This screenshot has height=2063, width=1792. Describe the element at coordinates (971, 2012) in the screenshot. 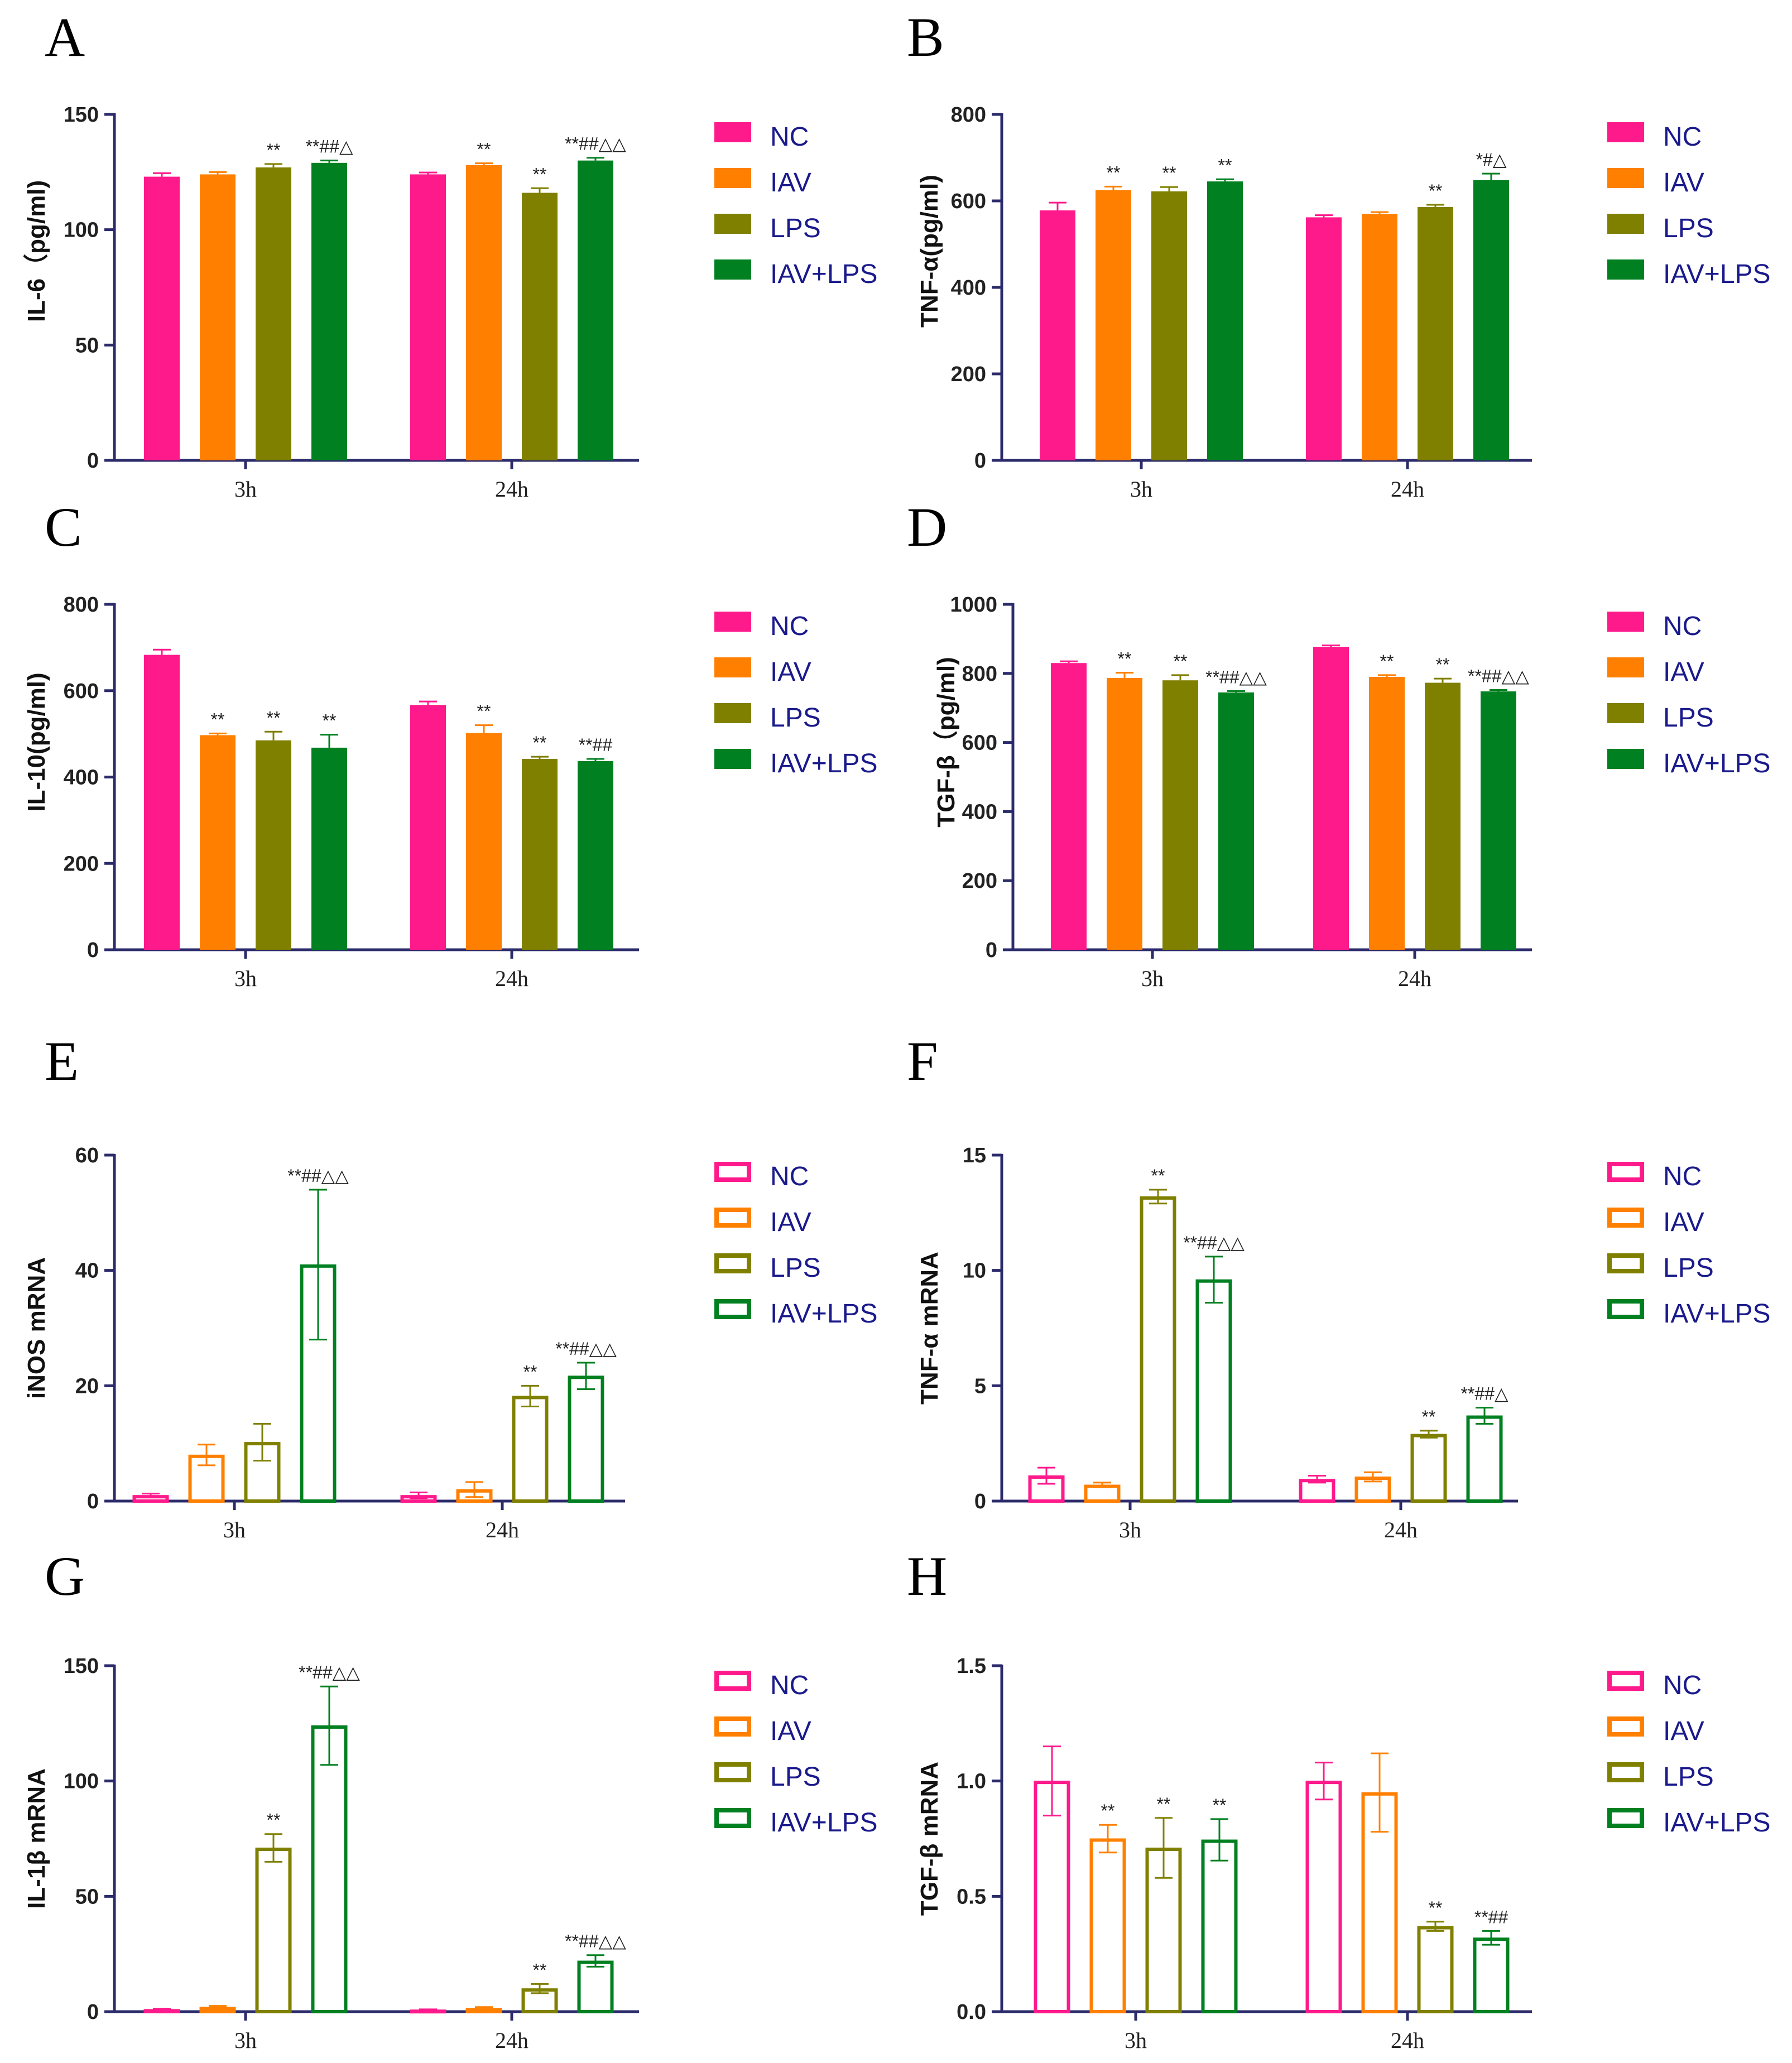

I see `y-tick-label: 0.0` at that location.